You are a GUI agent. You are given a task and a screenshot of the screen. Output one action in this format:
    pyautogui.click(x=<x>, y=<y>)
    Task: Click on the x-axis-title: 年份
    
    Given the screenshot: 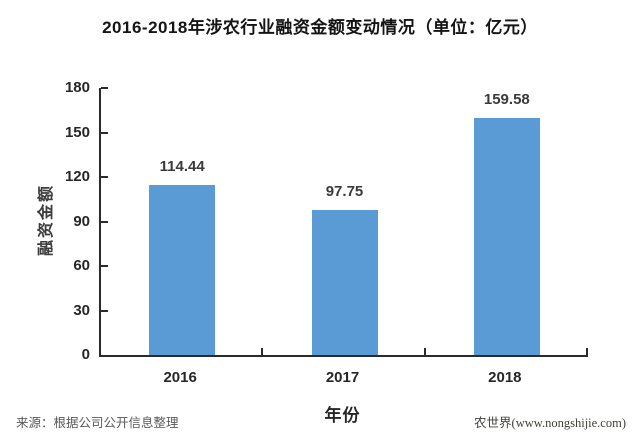 What is the action you would take?
    pyautogui.click(x=342, y=415)
    